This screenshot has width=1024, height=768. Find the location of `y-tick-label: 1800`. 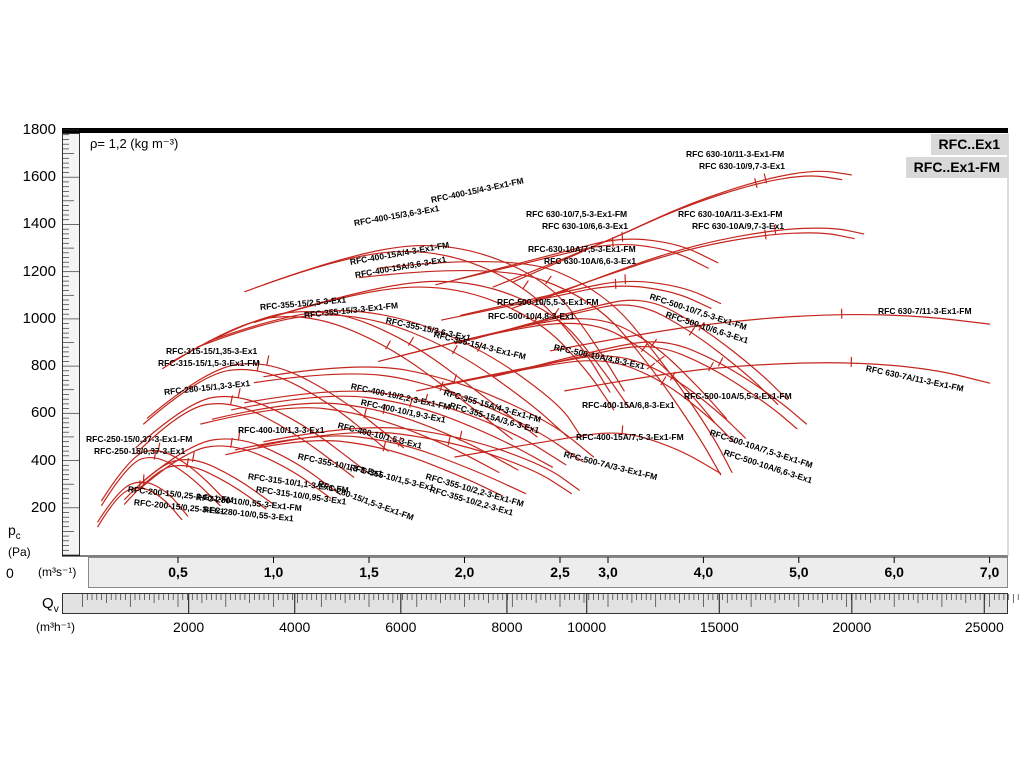

y-tick-label: 1800 is located at coordinates (39, 129).